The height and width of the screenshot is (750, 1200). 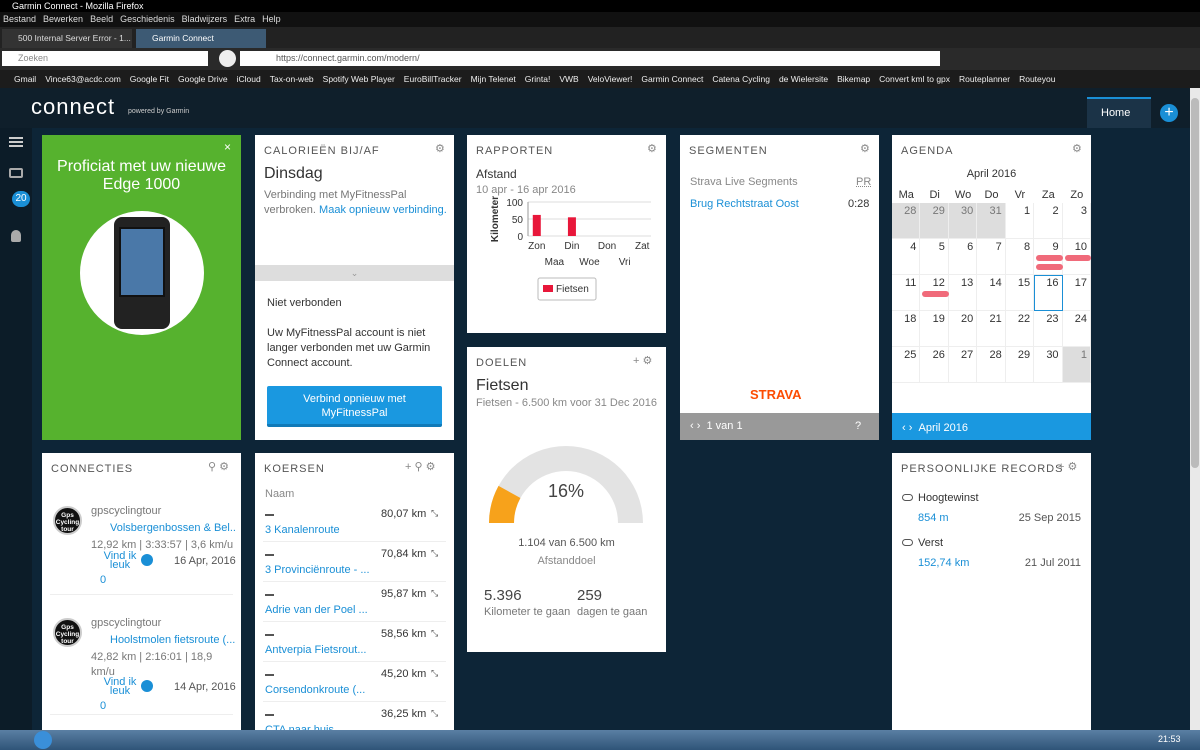 What do you see at coordinates (218, 467) in the screenshot?
I see `search-settings-icons: ⚲ ⚙` at bounding box center [218, 467].